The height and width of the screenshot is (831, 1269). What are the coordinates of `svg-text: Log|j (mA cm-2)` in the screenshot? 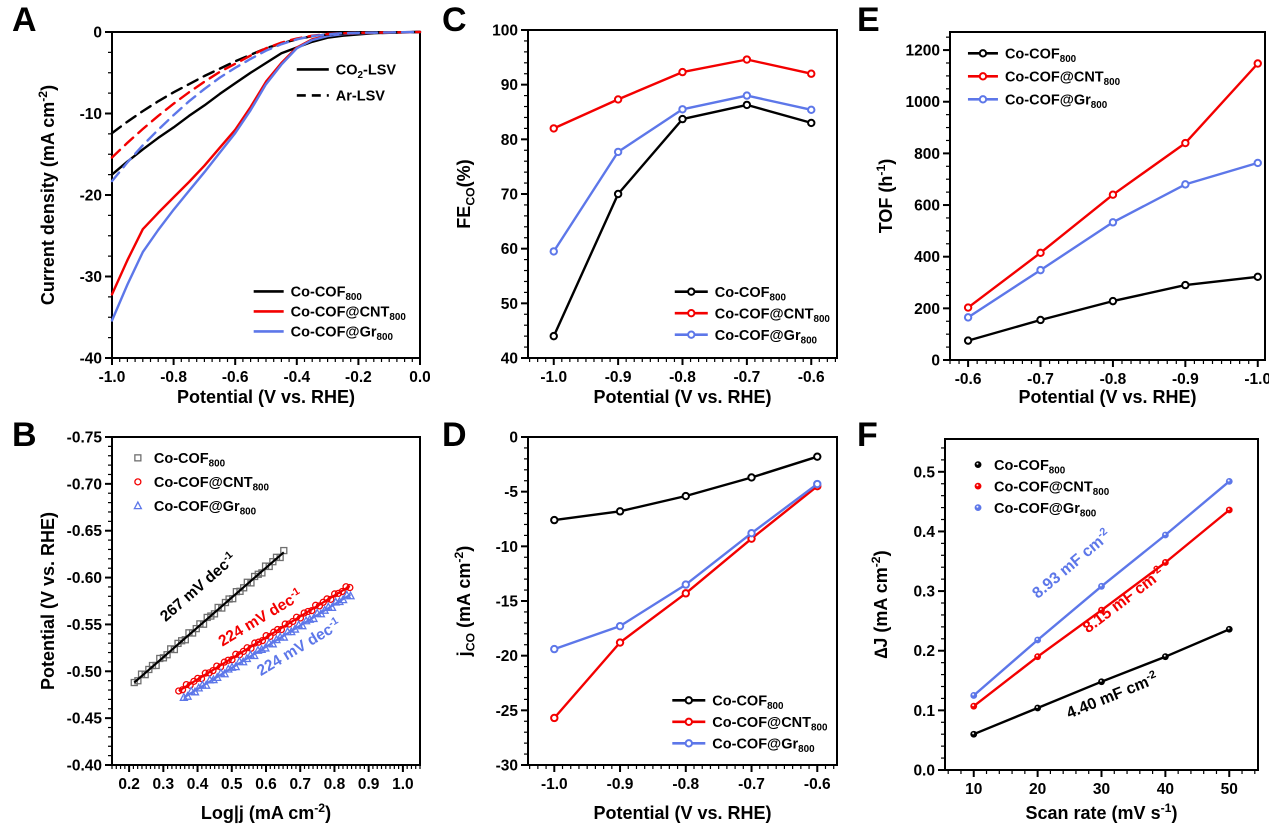 It's located at (266, 812).